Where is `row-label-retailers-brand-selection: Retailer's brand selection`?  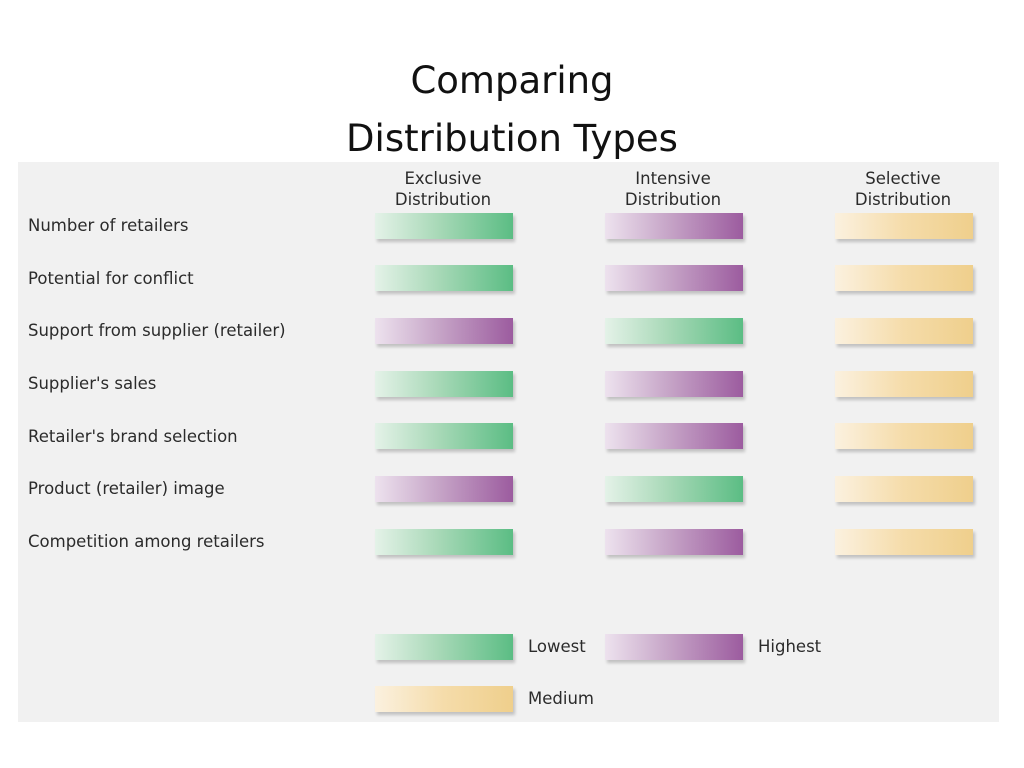
row-label-retailers-brand-selection: Retailer's brand selection is located at coordinates (133, 436).